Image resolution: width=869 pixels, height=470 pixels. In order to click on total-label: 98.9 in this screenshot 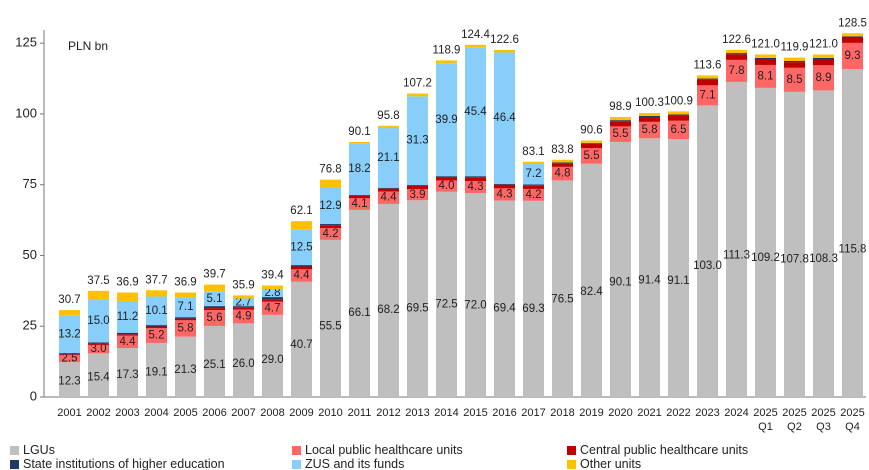, I will do `click(620, 107)`.